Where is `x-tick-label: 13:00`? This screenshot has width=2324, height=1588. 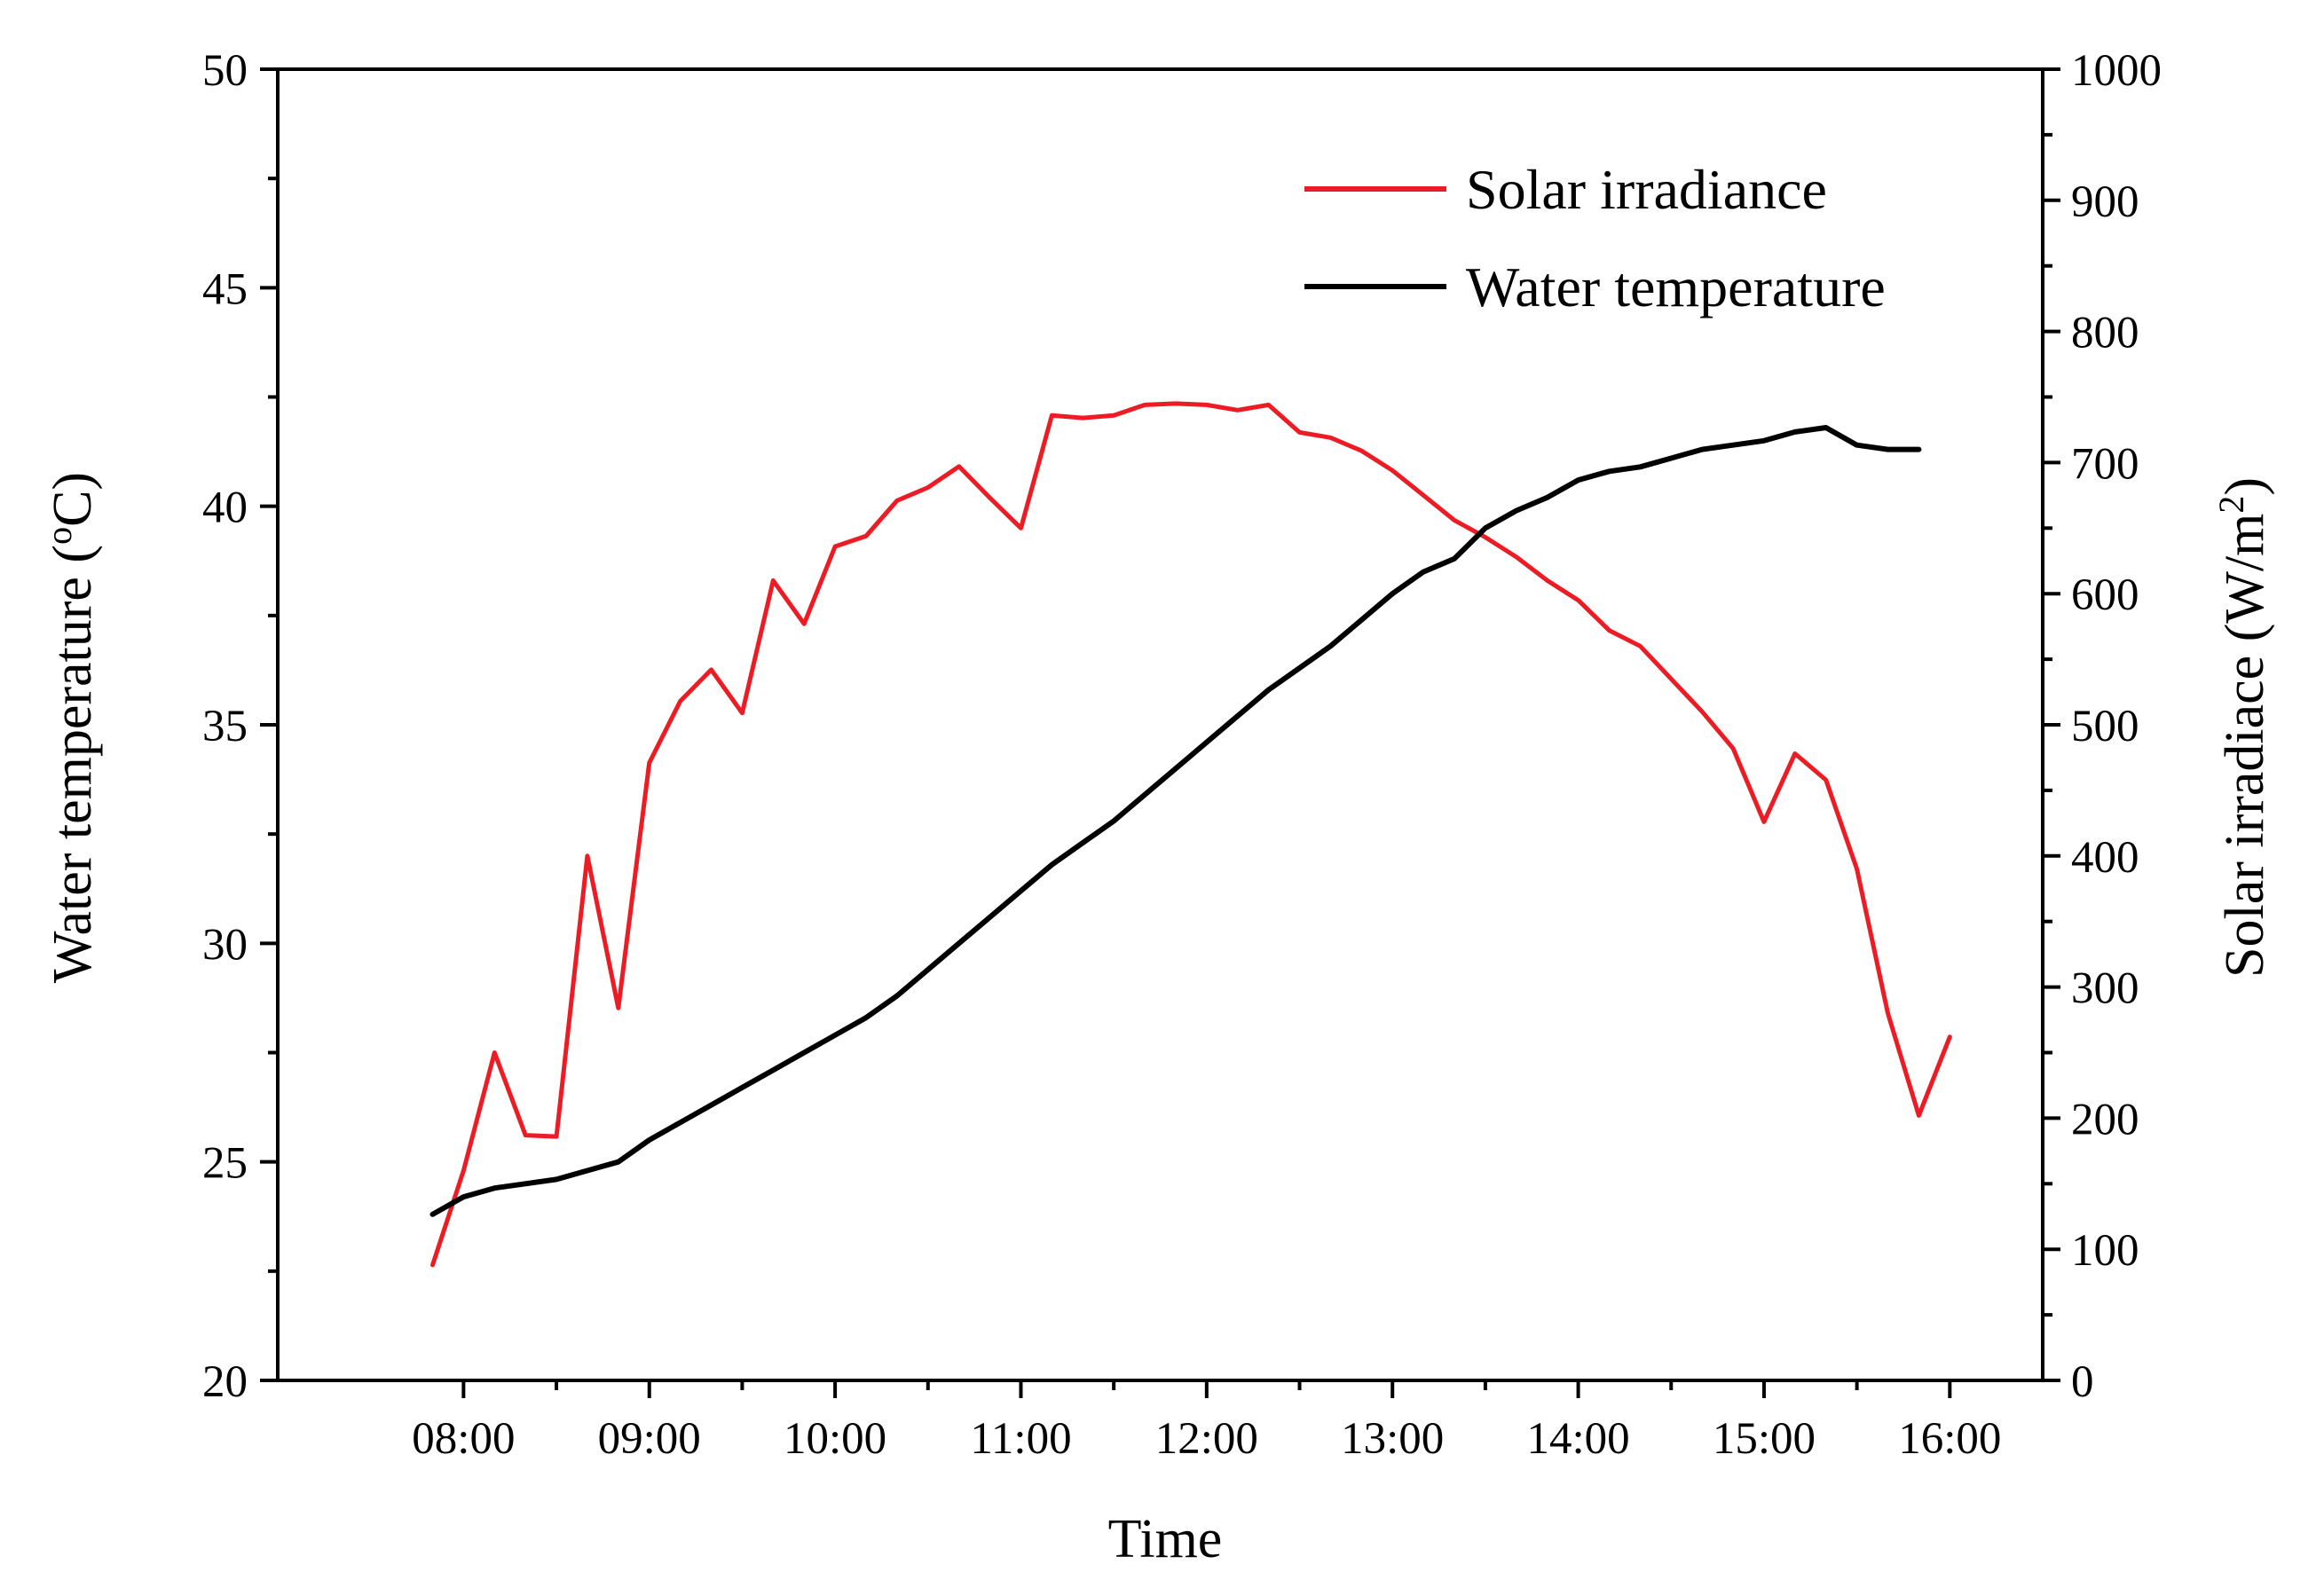
x-tick-label: 13:00 is located at coordinates (1392, 1439).